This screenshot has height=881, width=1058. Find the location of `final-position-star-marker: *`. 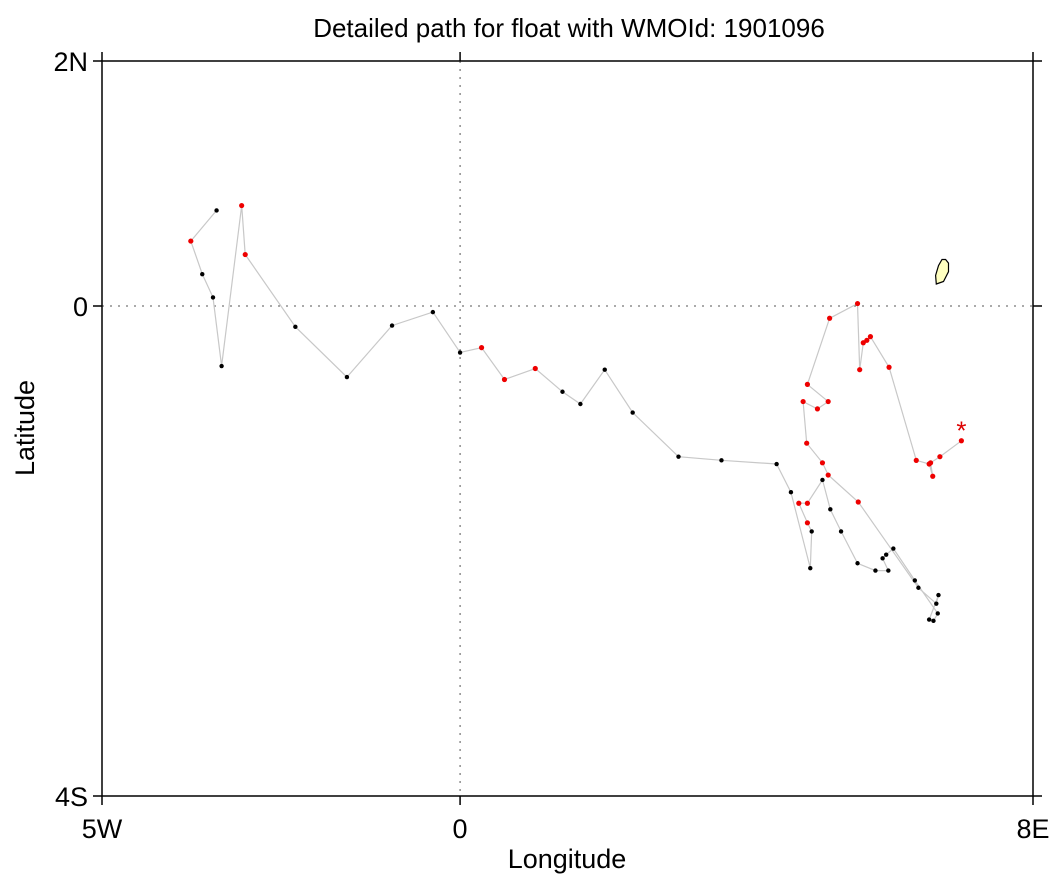

final-position-star-marker: * is located at coordinates (961, 431).